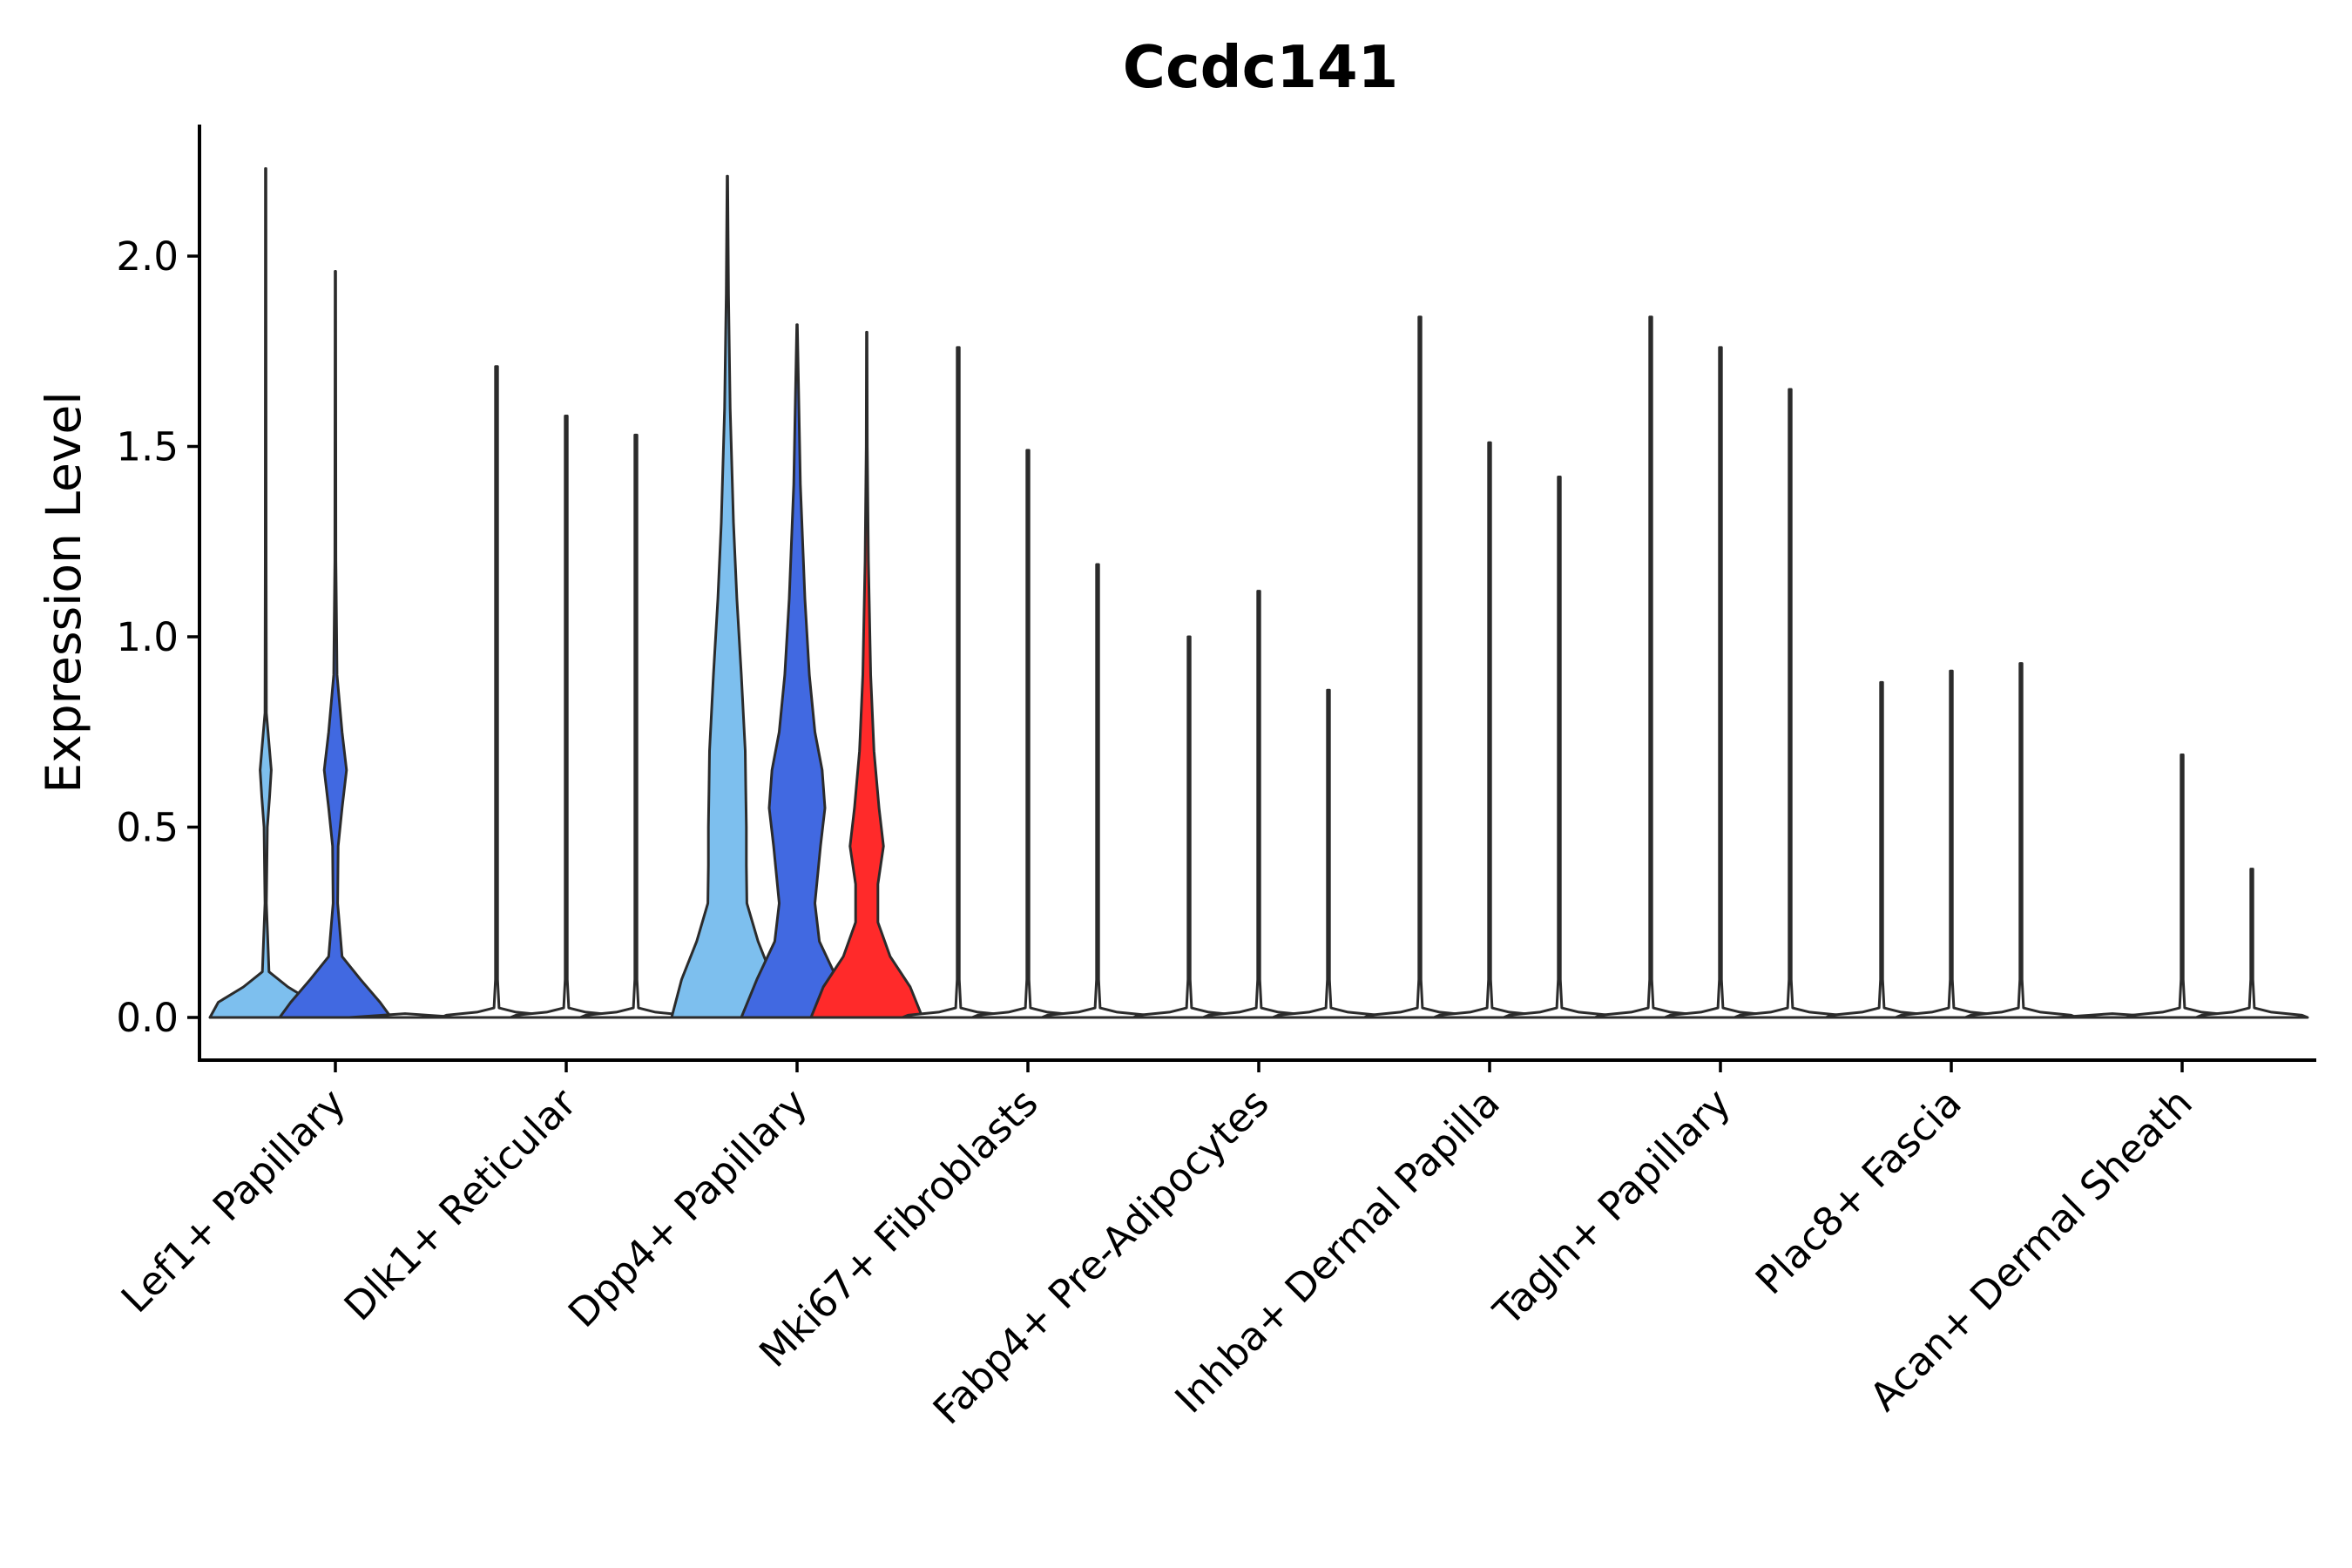 The image size is (2352, 1568). Describe the element at coordinates (147, 1018) in the screenshot. I see `y-tick-label-0.0: 0.0` at that location.